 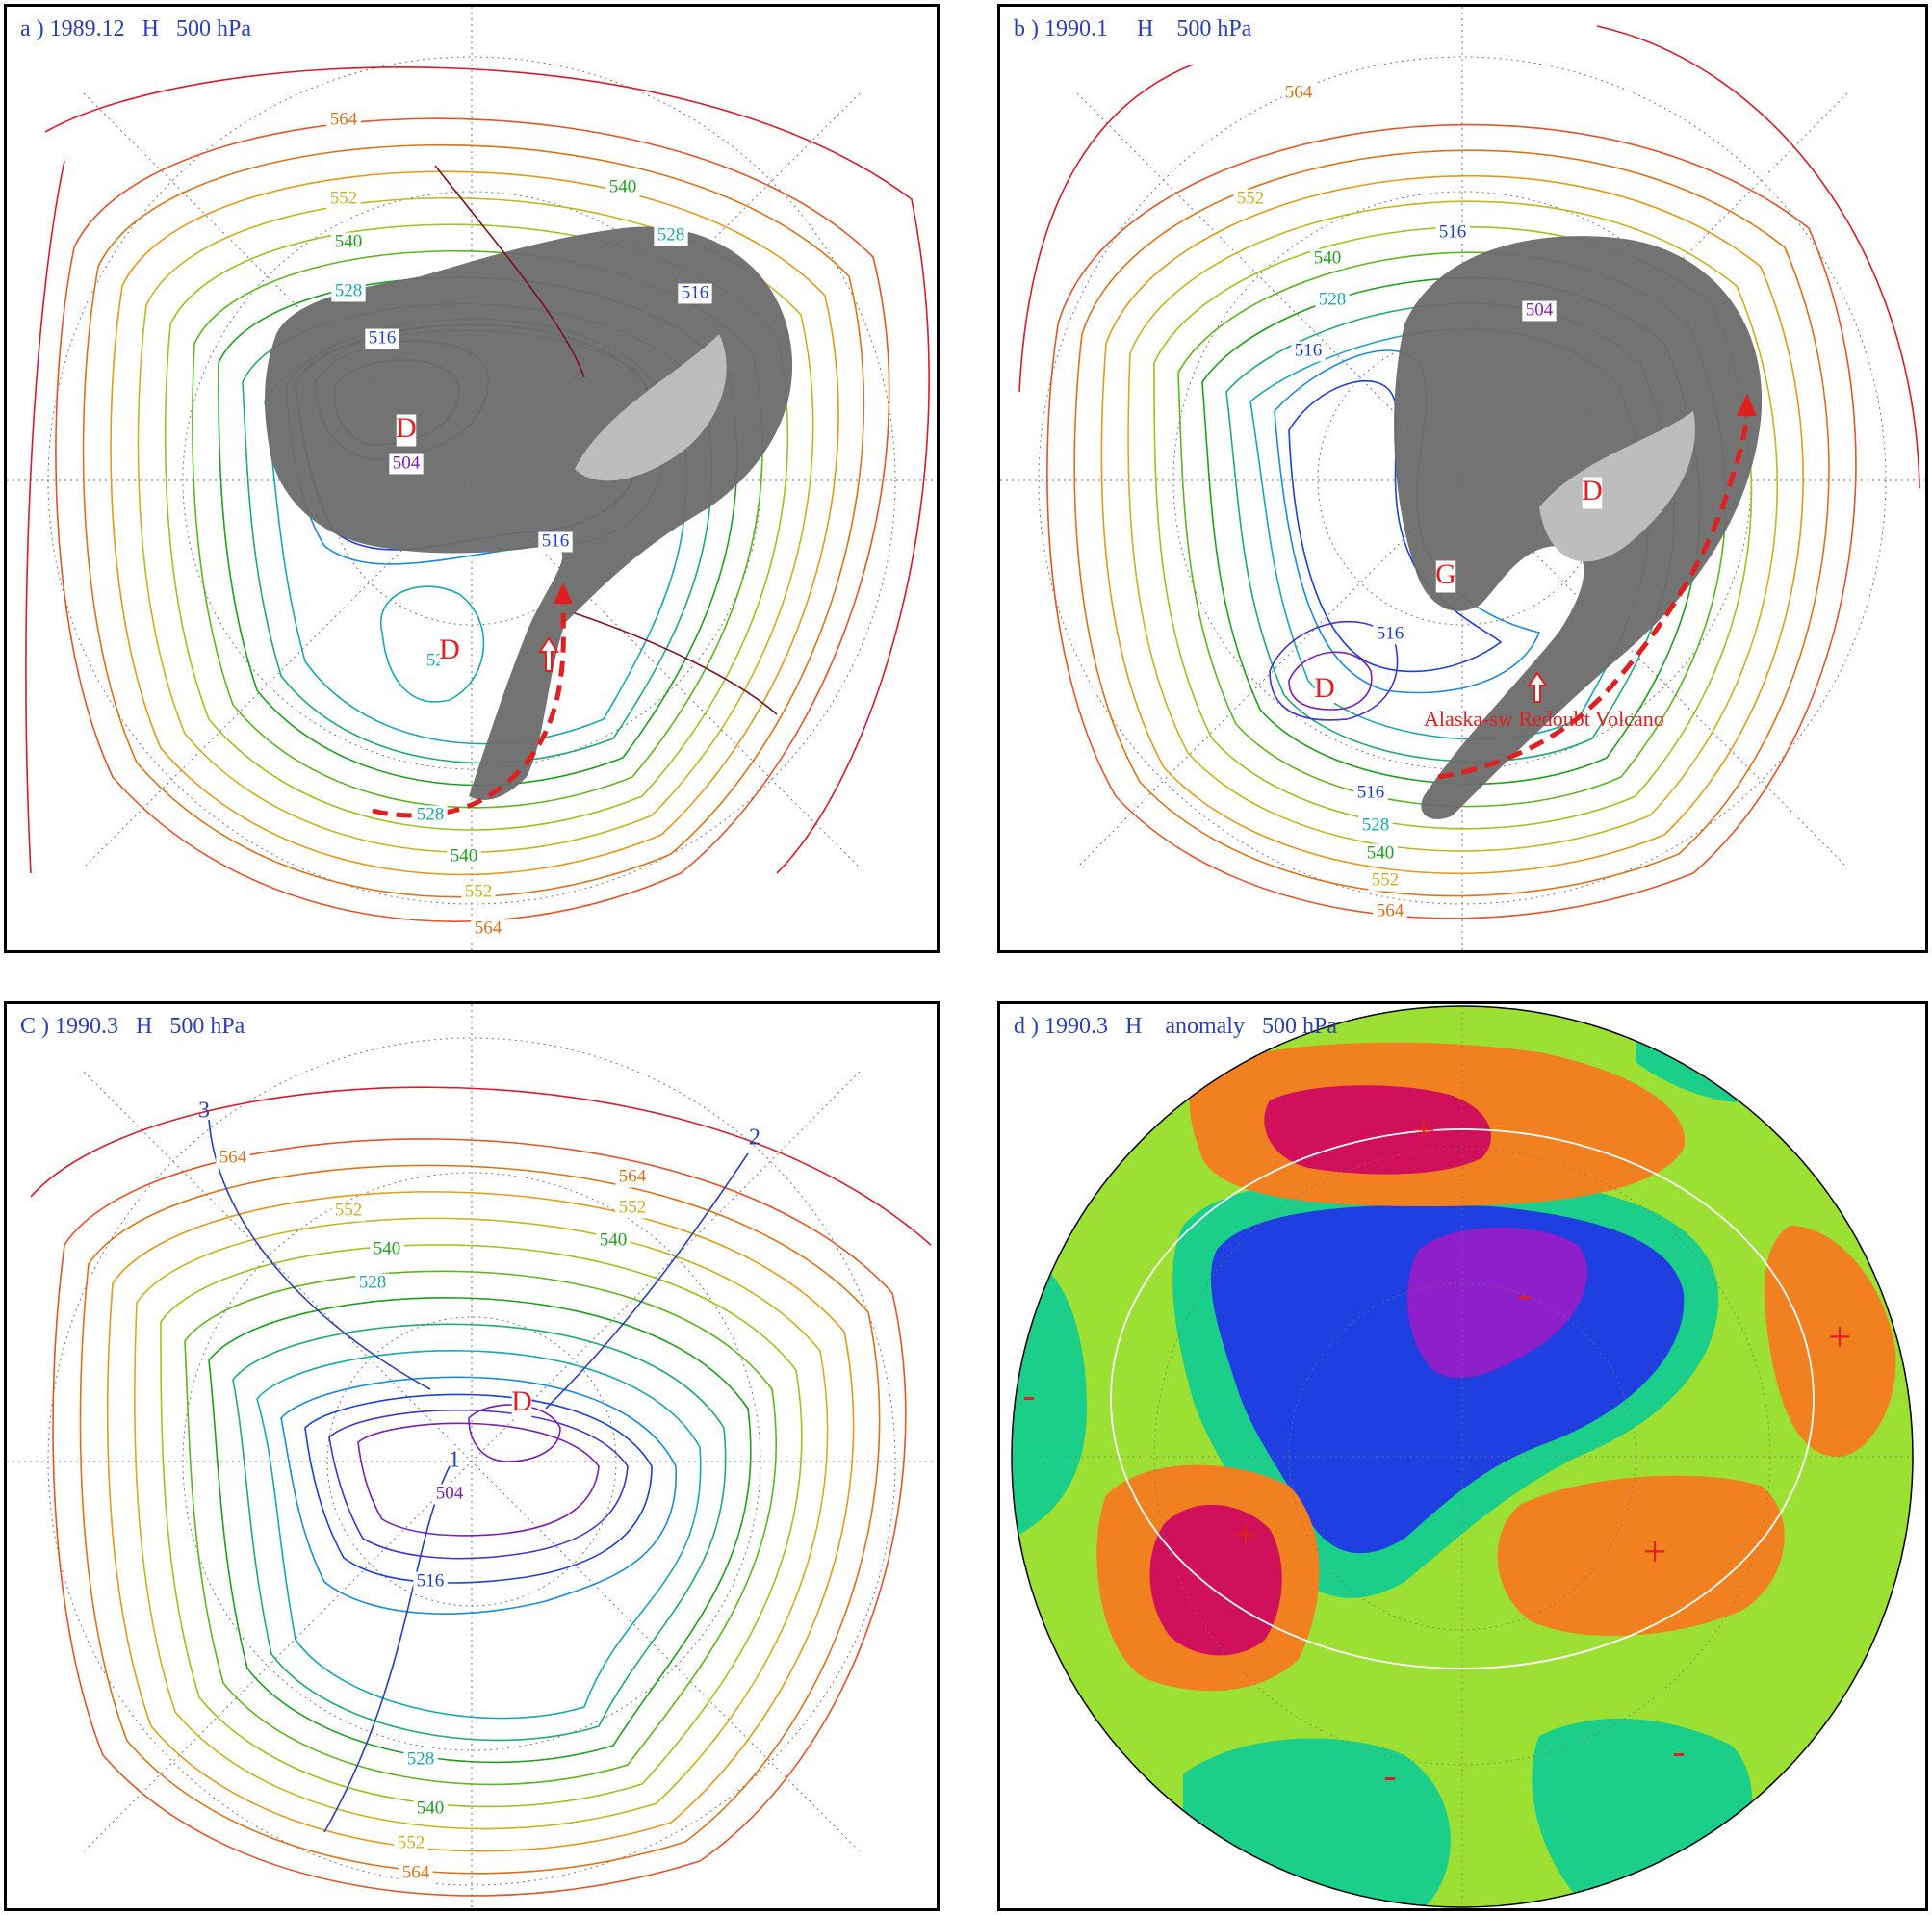 I want to click on volcano-annotation: Alaska-sw Redoubt Volcano, so click(x=1544, y=719).